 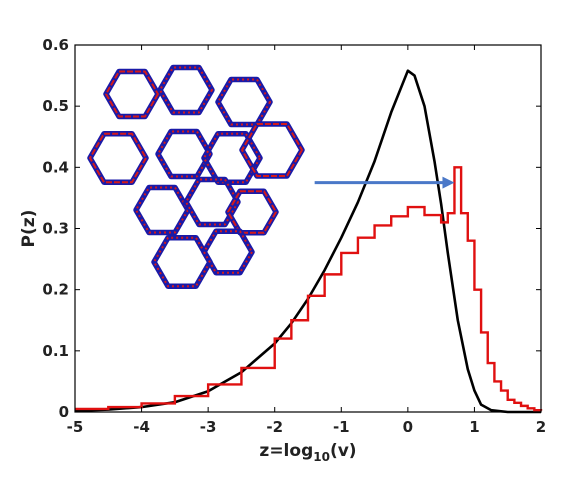 I want to click on x-axis-label-main: z=log, so click(x=286, y=451).